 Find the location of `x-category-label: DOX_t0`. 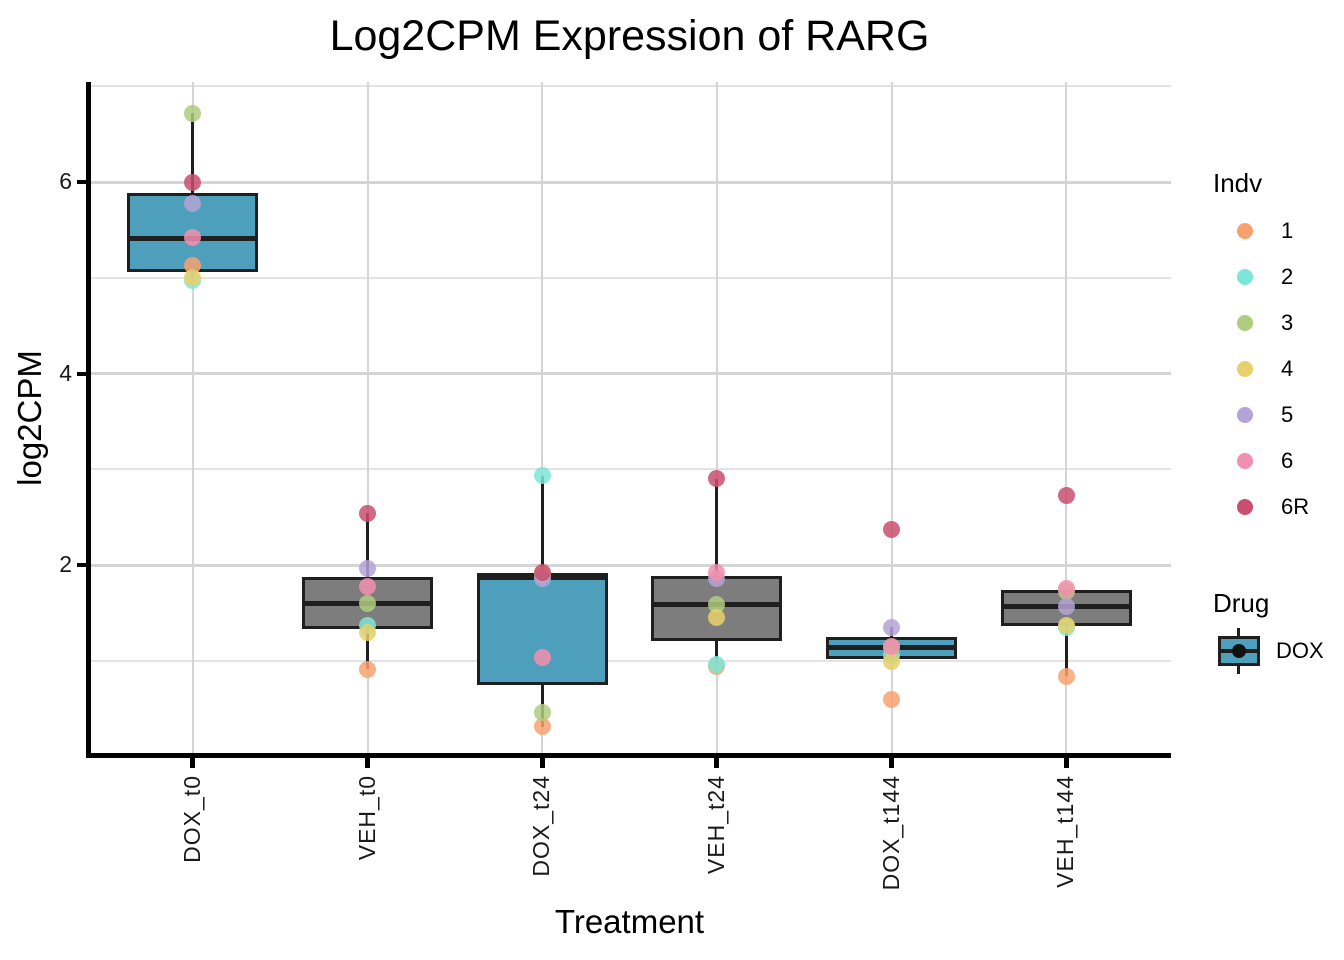

x-category-label: DOX_t0 is located at coordinates (191, 819).